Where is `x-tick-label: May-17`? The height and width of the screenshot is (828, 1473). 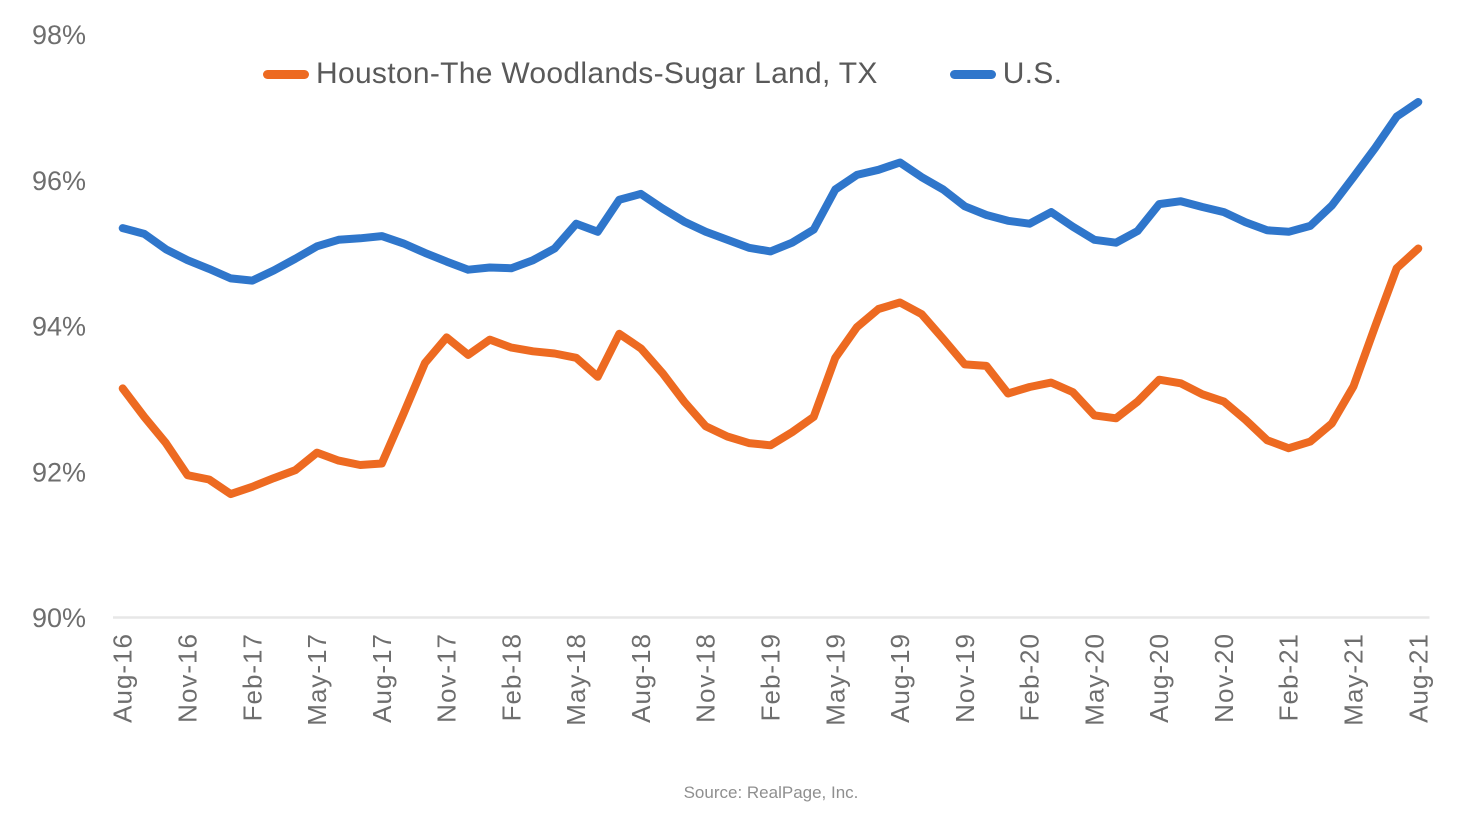
x-tick-label: May-17 is located at coordinates (317, 679).